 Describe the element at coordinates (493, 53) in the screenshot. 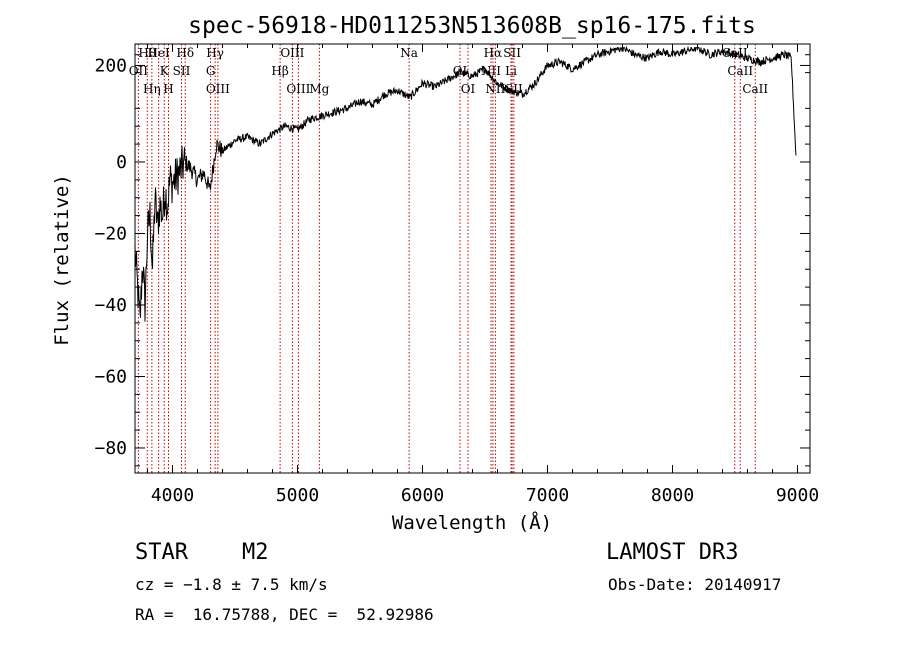

I see `spectral-line-label: Hα` at that location.